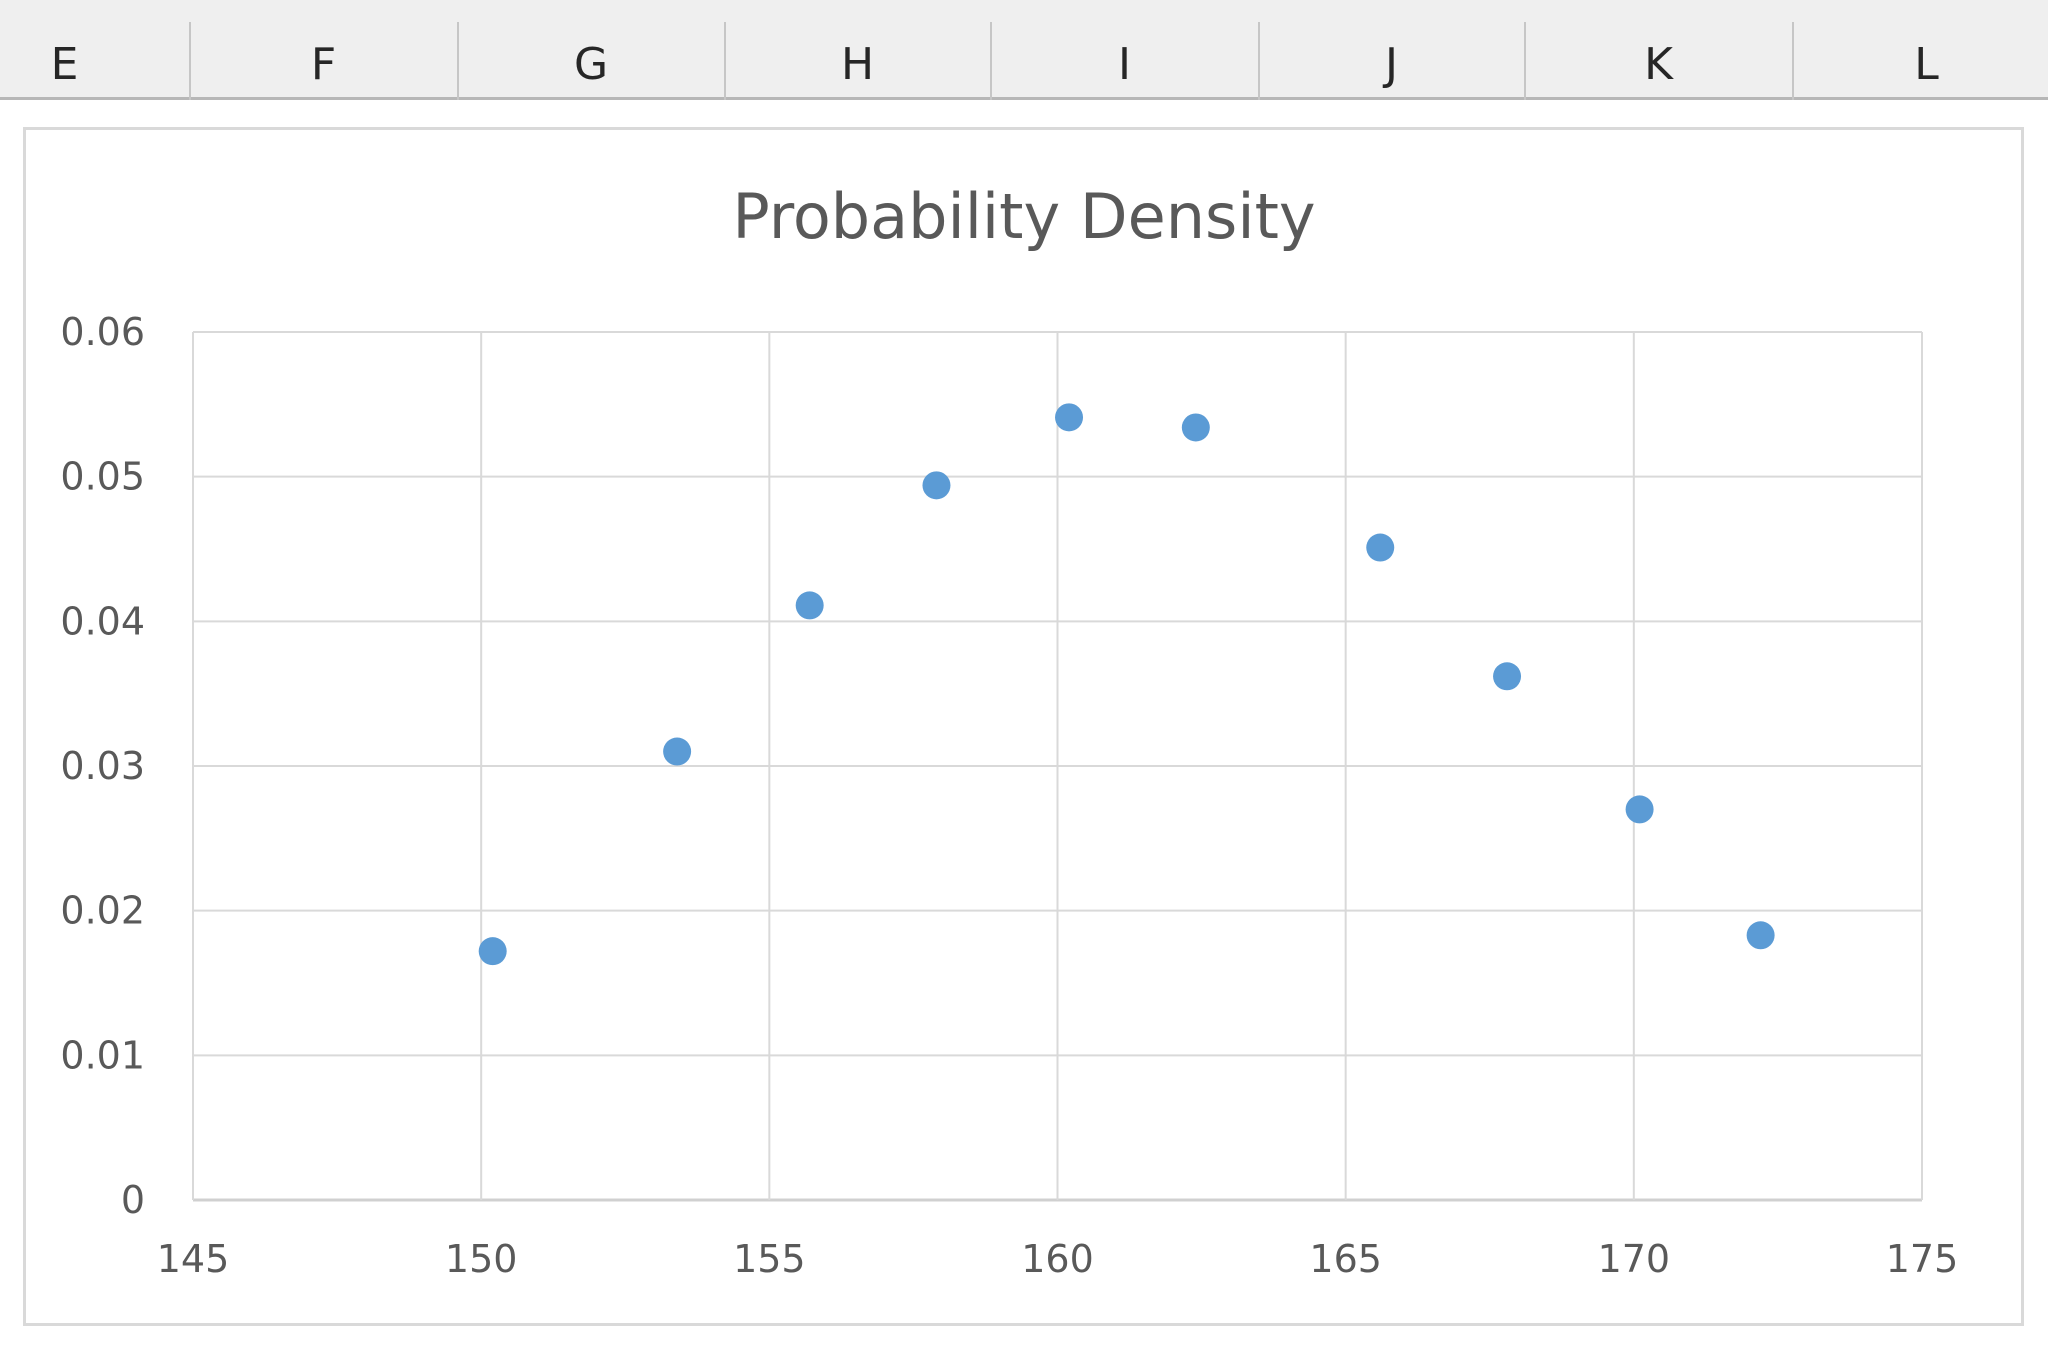  Describe the element at coordinates (481, 1259) in the screenshot. I see `x-tick-label: 150` at that location.